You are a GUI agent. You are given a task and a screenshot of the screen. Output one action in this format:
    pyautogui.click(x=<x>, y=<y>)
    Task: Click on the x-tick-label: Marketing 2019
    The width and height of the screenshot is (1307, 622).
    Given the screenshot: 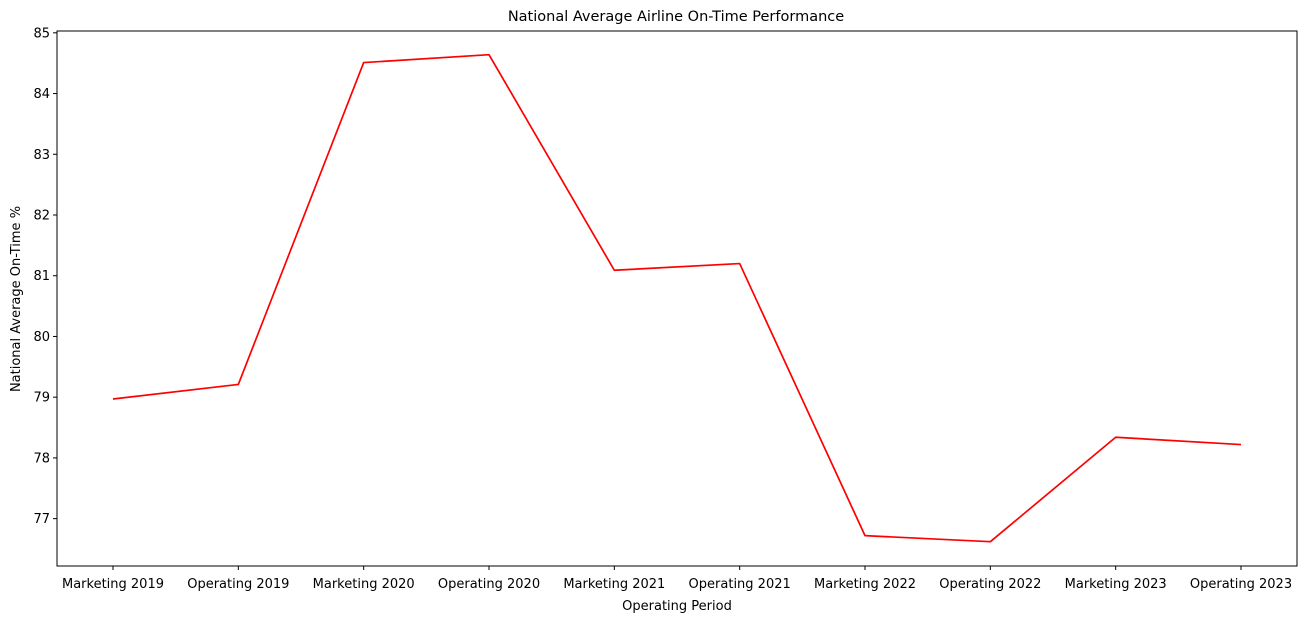 What is the action you would take?
    pyautogui.click(x=113, y=584)
    